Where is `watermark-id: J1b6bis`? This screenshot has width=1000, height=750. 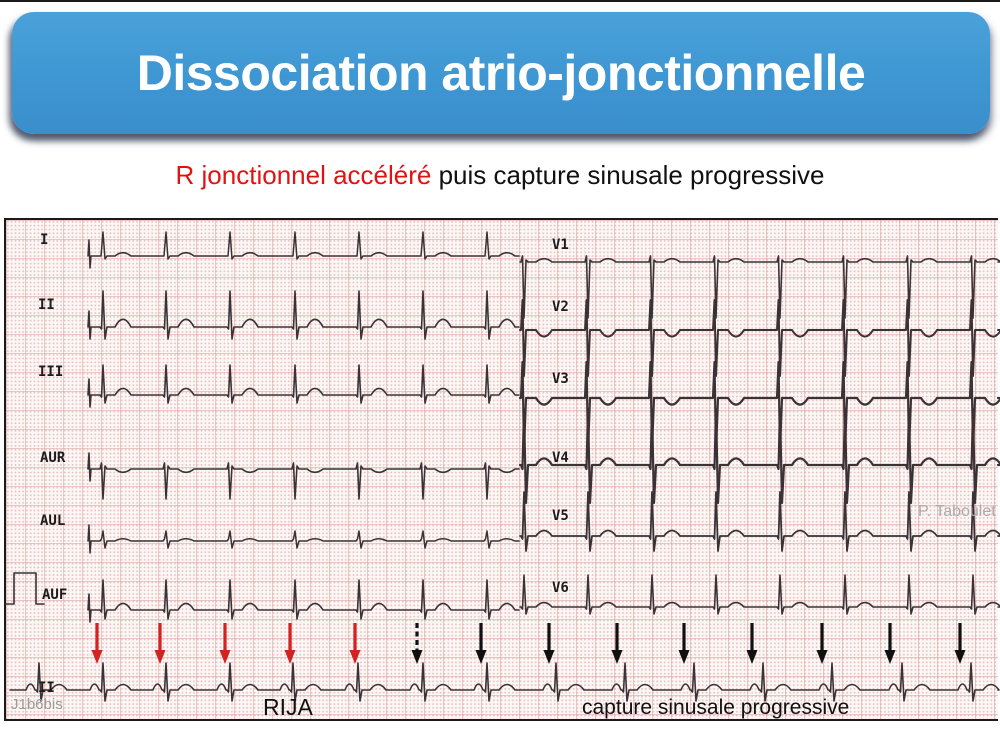
watermark-id: J1b6bis is located at coordinates (37, 704).